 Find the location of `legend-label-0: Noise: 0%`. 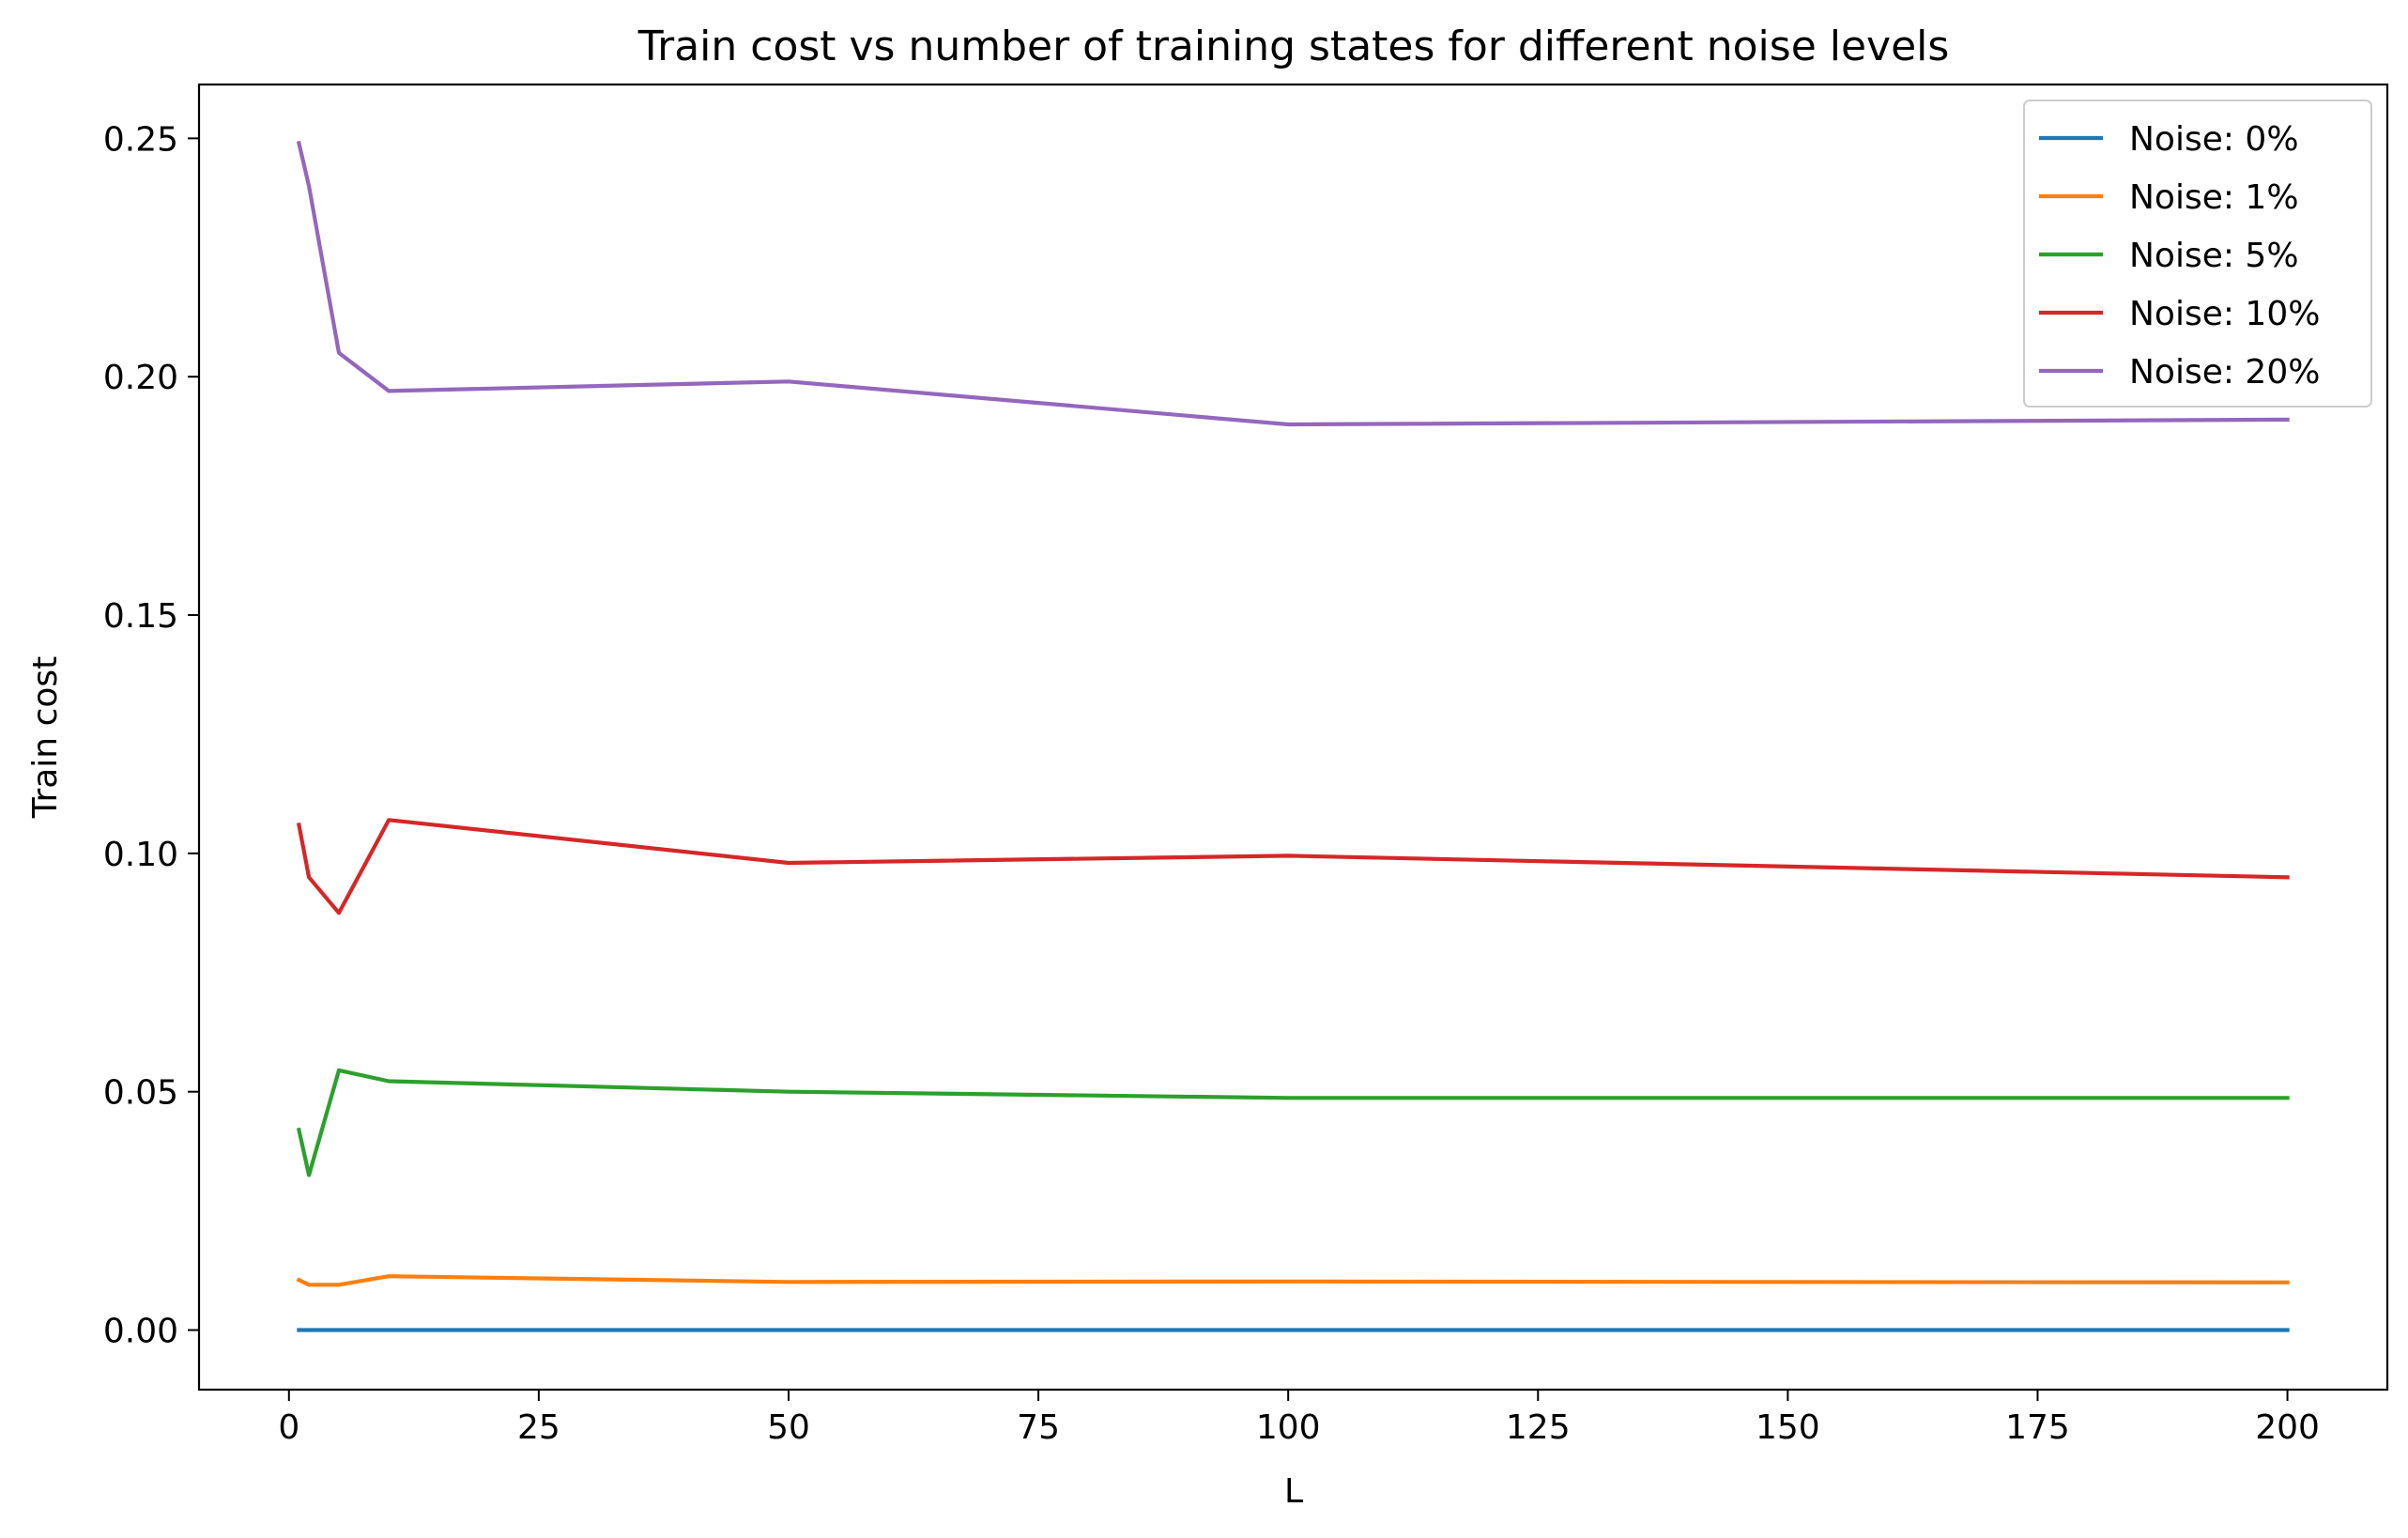

legend-label-0: Noise: 0% is located at coordinates (2214, 139).